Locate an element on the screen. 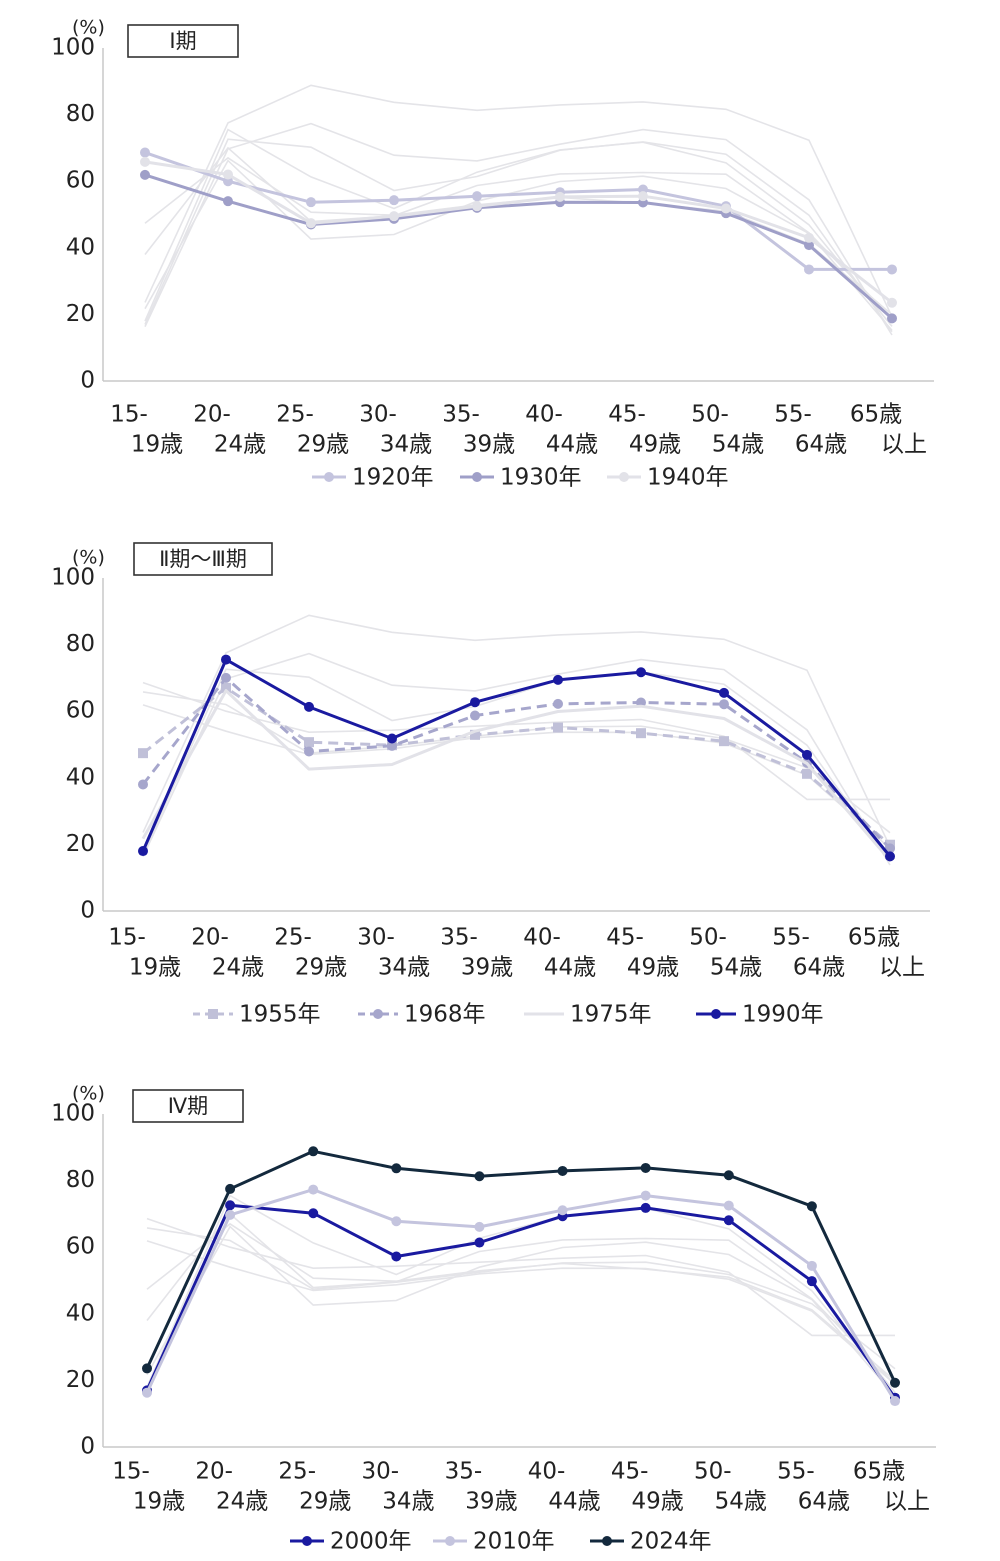 The image size is (1000, 1561). legend-item: 1975年 is located at coordinates (588, 1015).